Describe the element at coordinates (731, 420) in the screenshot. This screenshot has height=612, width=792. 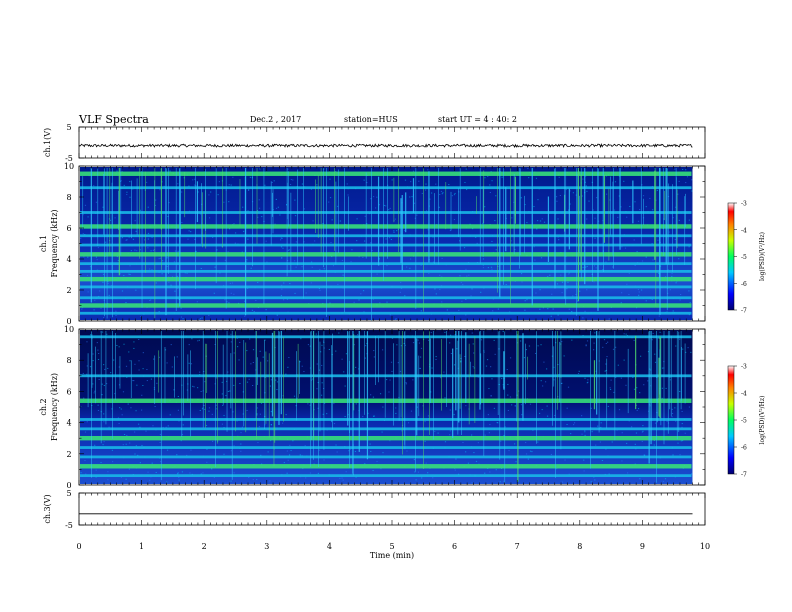
I see `colorbar-scale` at that location.